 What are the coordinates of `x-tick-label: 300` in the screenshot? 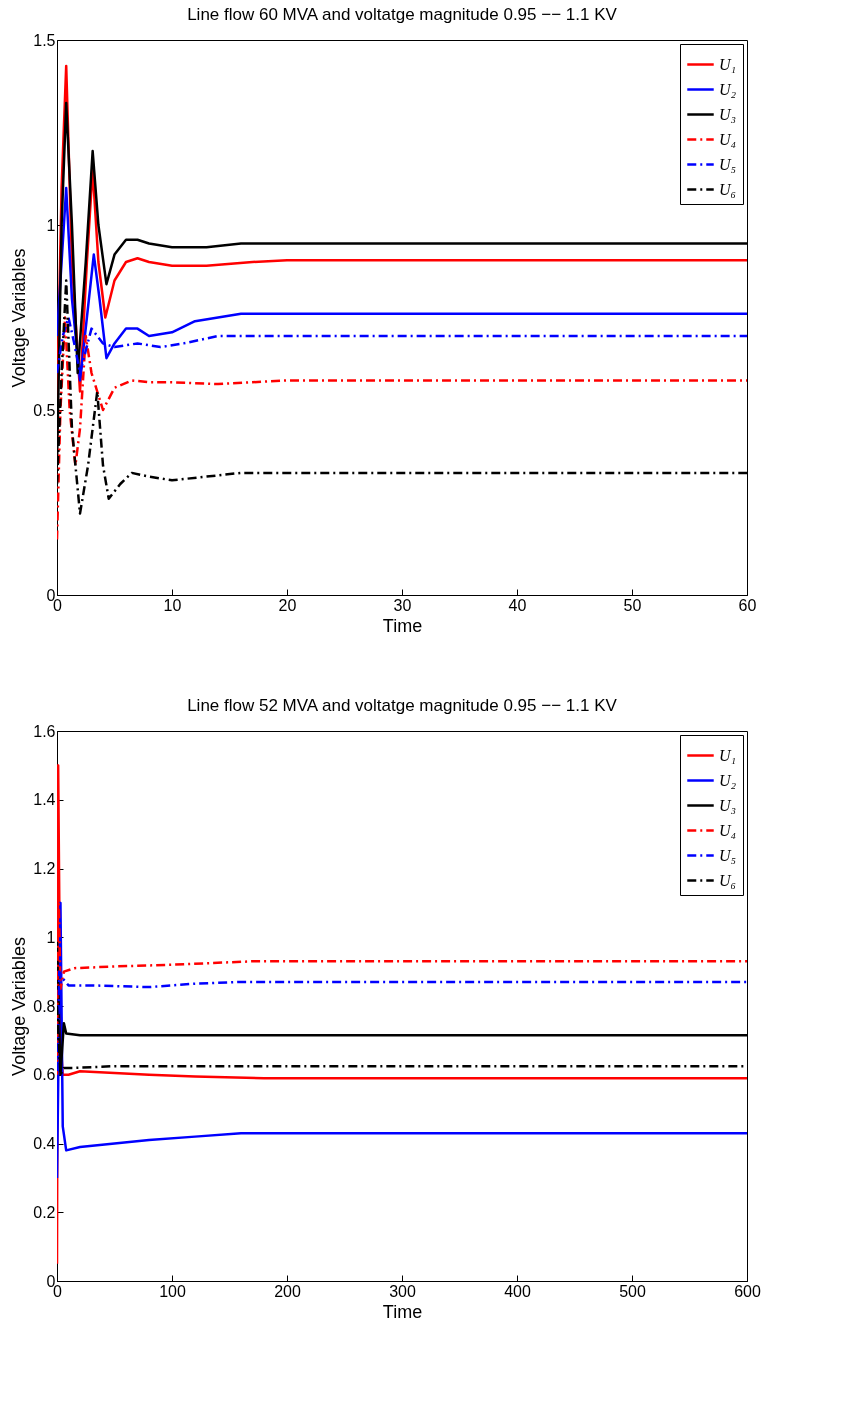 It's located at (402, 1291).